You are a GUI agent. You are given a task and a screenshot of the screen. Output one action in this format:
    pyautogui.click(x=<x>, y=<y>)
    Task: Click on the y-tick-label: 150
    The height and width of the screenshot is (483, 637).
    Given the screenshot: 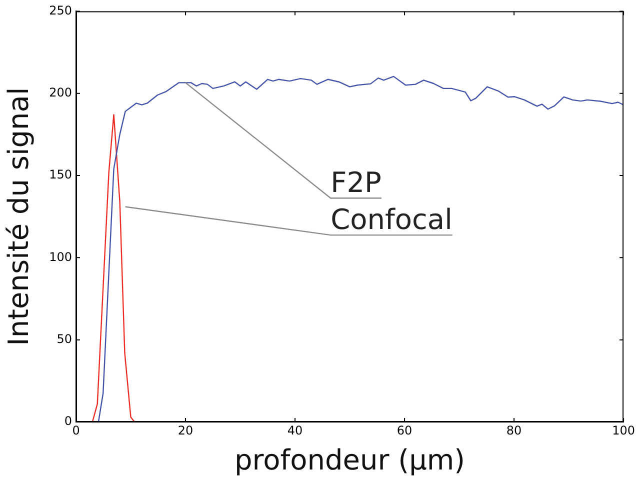 What is the action you would take?
    pyautogui.click(x=60, y=175)
    